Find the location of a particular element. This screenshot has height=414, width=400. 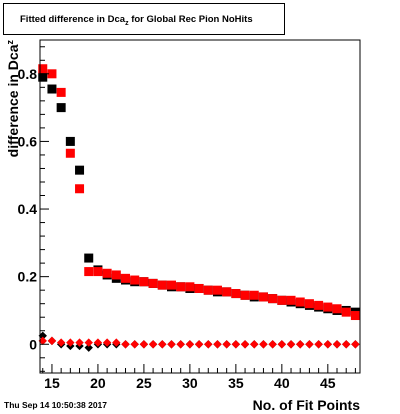

timestamp: Thu Sep 14 10:50:38 2017 is located at coordinates (56, 405).